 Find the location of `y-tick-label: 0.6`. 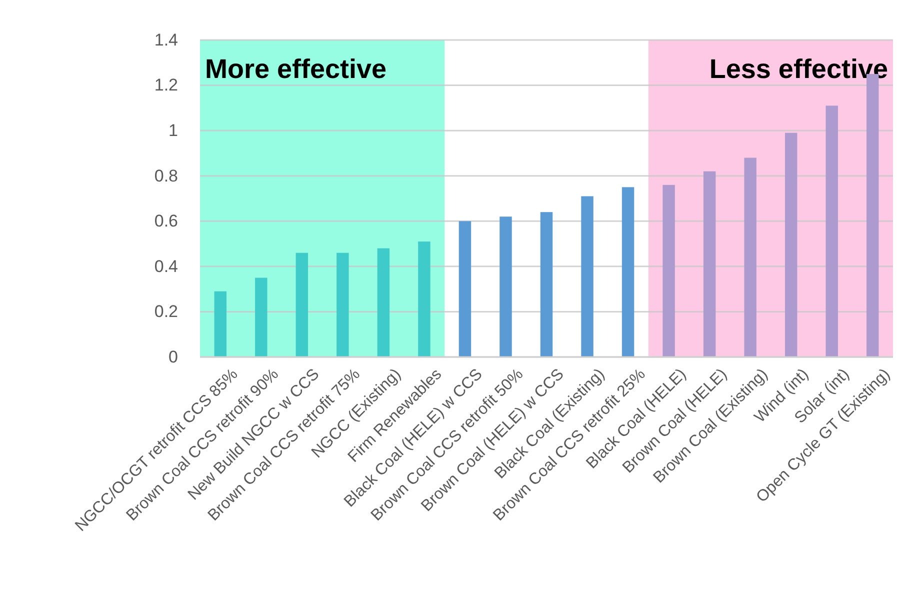

y-tick-label: 0.6 is located at coordinates (166, 221).